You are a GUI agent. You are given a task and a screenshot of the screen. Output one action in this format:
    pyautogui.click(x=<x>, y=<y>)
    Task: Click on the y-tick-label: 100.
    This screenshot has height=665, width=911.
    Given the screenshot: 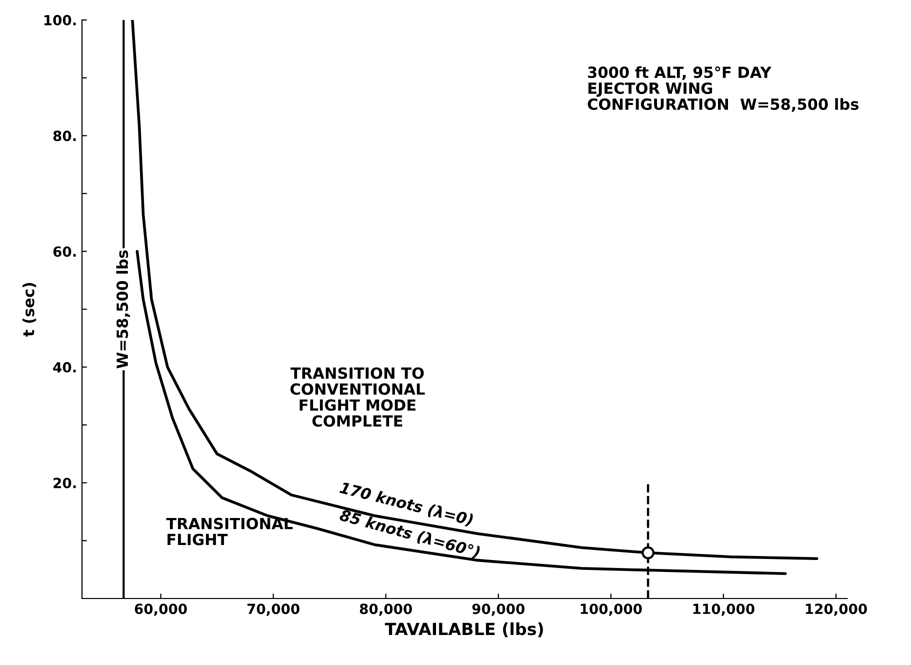 What is the action you would take?
    pyautogui.click(x=60, y=20)
    